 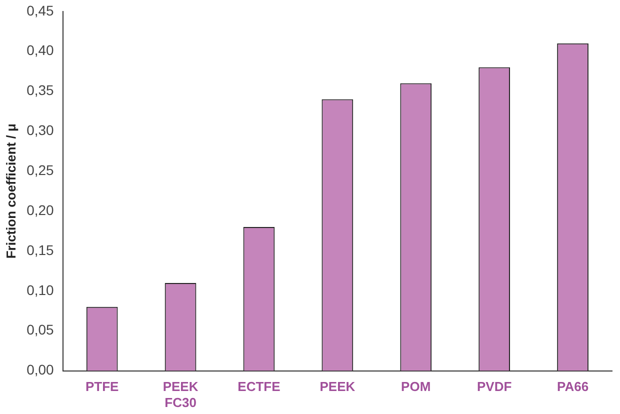 What do you see at coordinates (40, 170) in the screenshot?
I see `y-tick-label: 0,25` at bounding box center [40, 170].